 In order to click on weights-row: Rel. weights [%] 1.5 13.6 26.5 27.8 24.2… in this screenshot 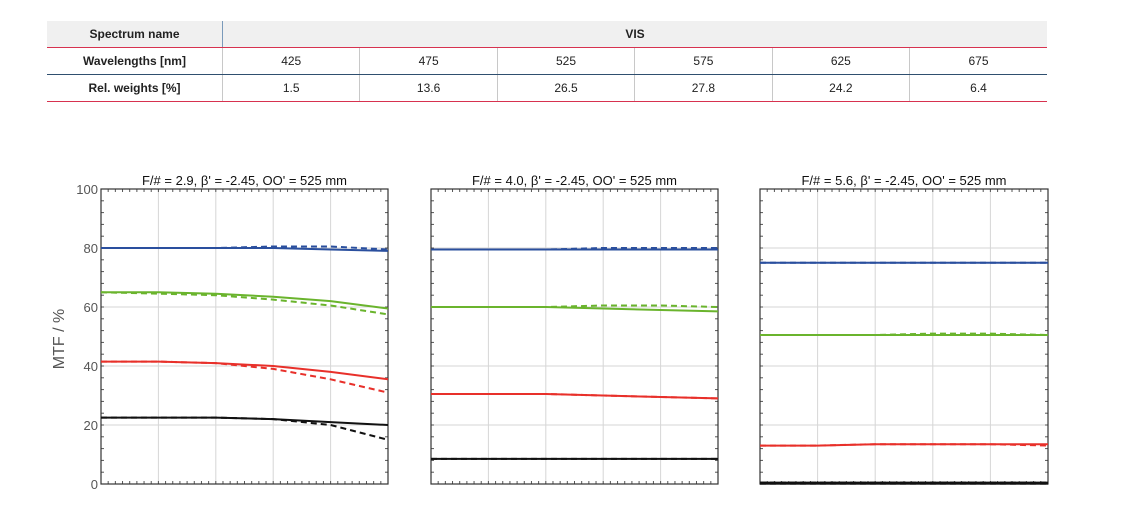, I will do `click(547, 88)`.